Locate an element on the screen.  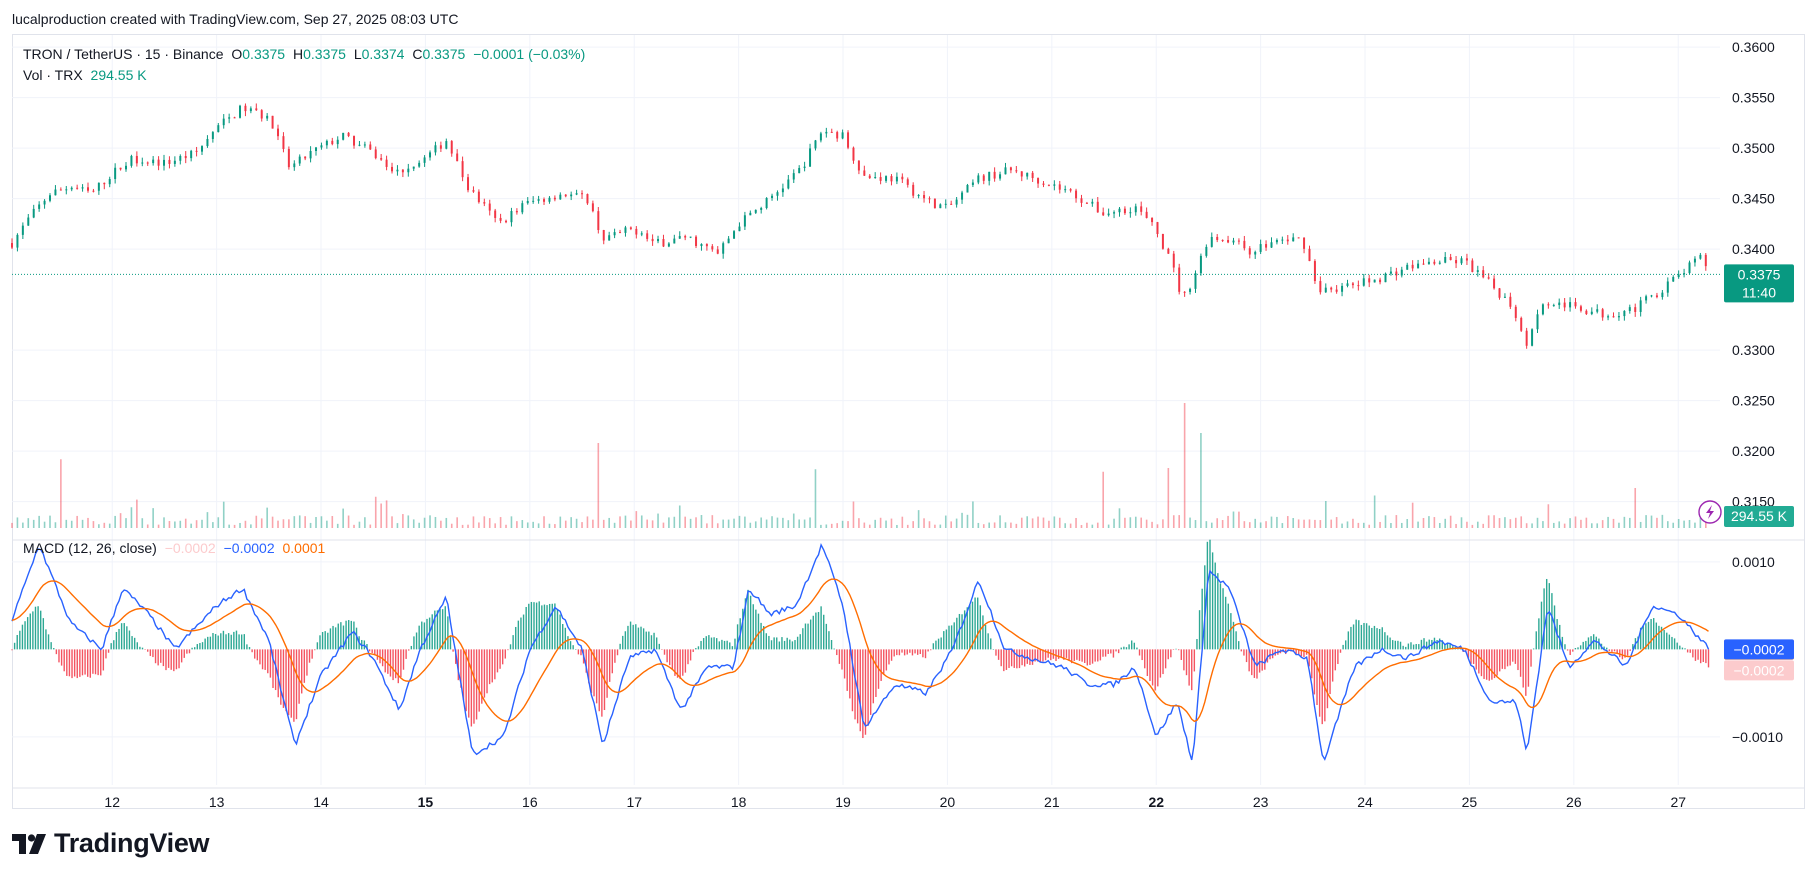
macd-label: MACD (12, 26, close) is located at coordinates (90, 548).